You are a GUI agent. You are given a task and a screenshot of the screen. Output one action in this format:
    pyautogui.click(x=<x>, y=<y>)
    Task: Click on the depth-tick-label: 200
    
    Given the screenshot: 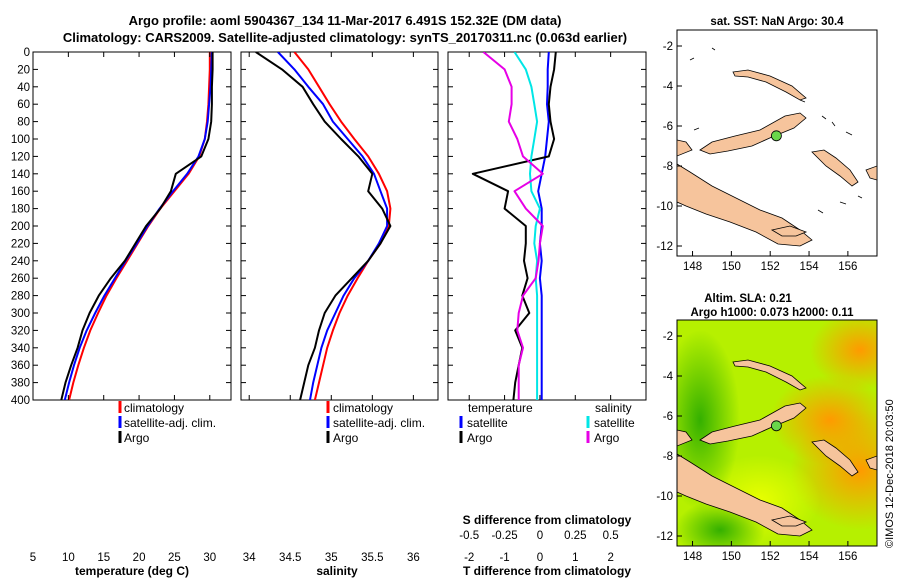 What is the action you would take?
    pyautogui.click(x=20, y=227)
    